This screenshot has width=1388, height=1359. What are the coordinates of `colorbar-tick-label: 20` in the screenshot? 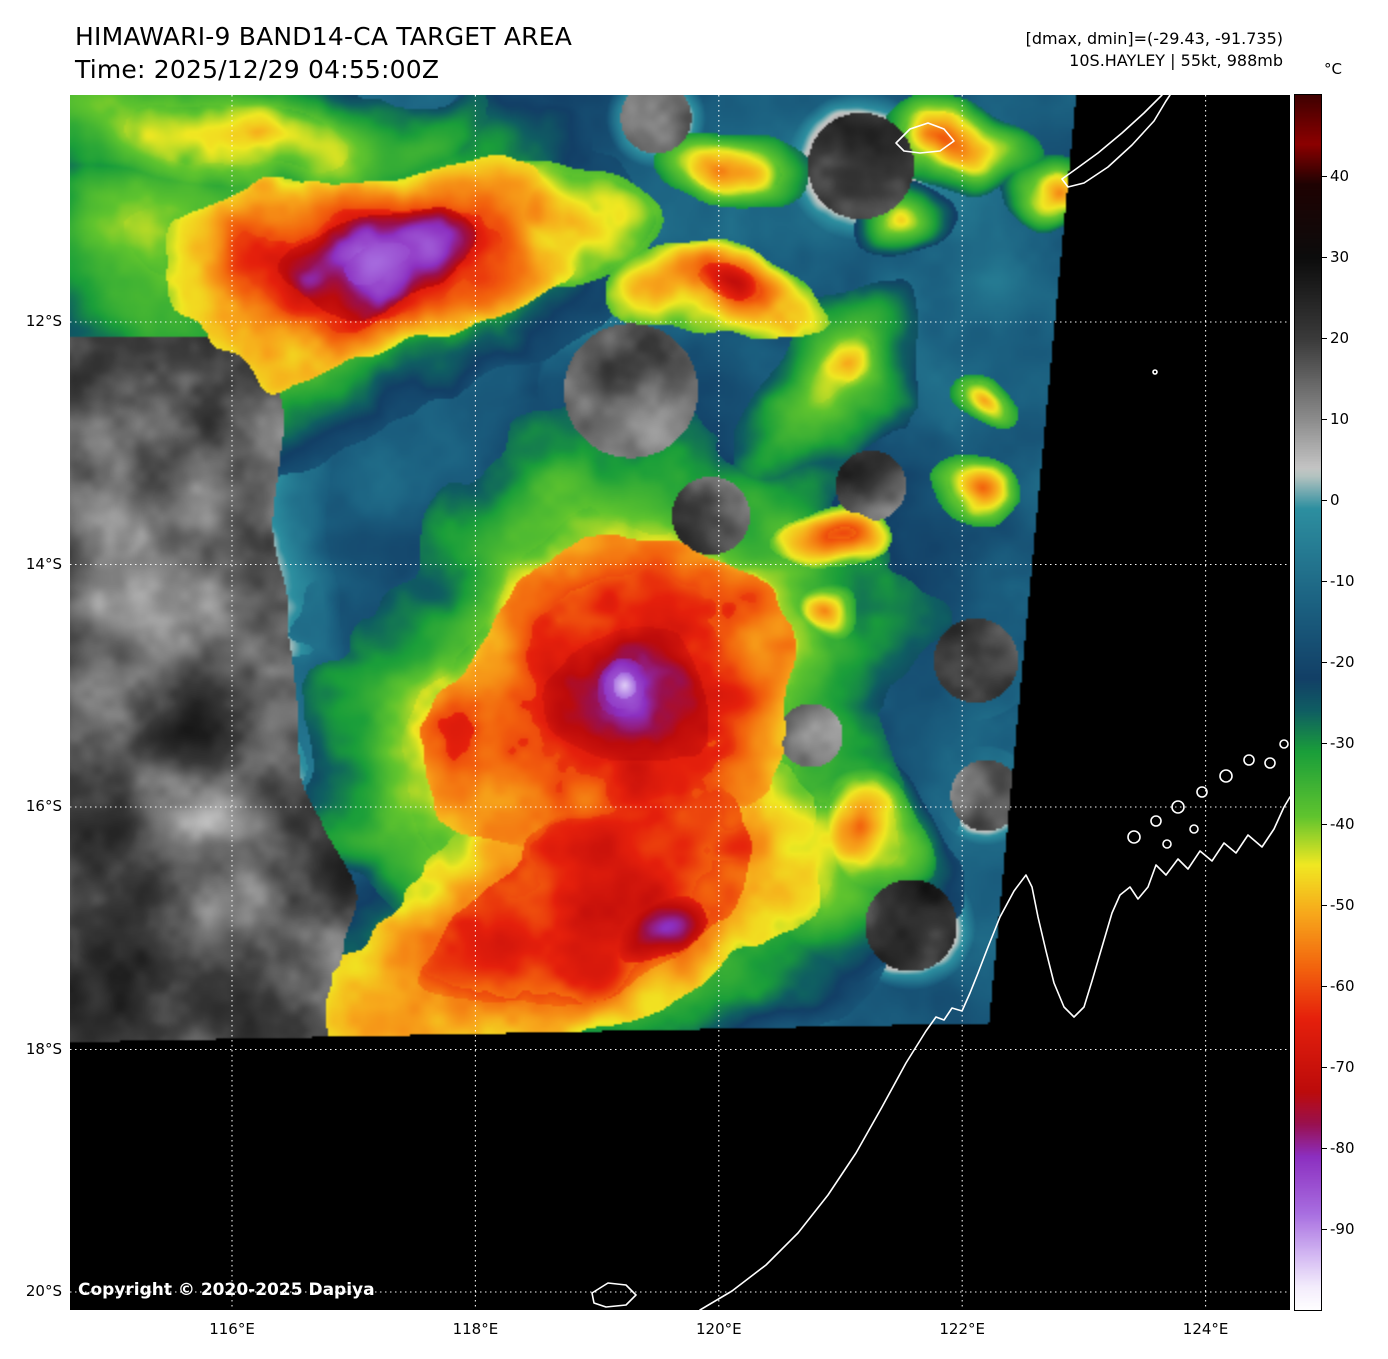 It's located at (1340, 338).